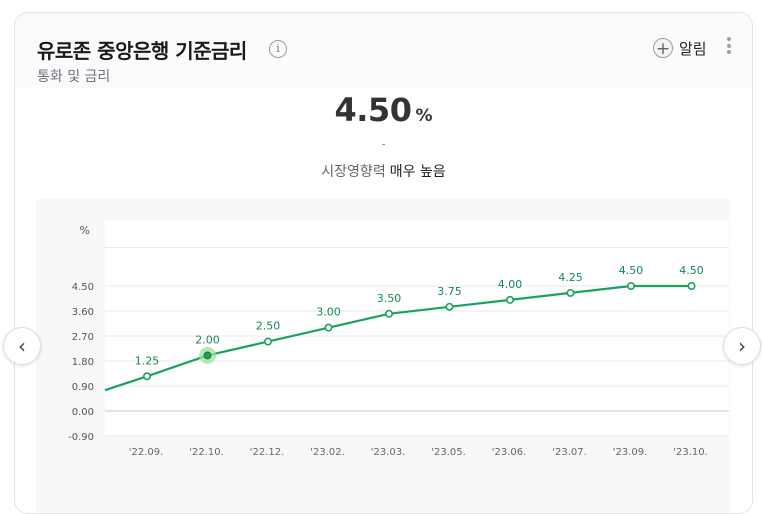  Describe the element at coordinates (206, 452) in the screenshot. I see `x-tick-label: '22.10.` at that location.